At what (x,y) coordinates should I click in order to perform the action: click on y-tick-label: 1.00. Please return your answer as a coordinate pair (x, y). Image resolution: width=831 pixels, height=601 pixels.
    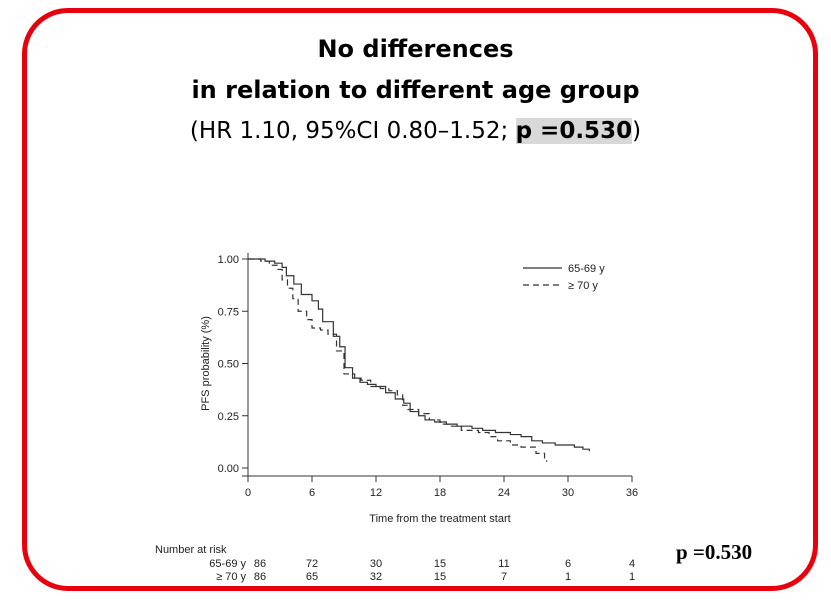
    Looking at the image, I should click on (228, 260).